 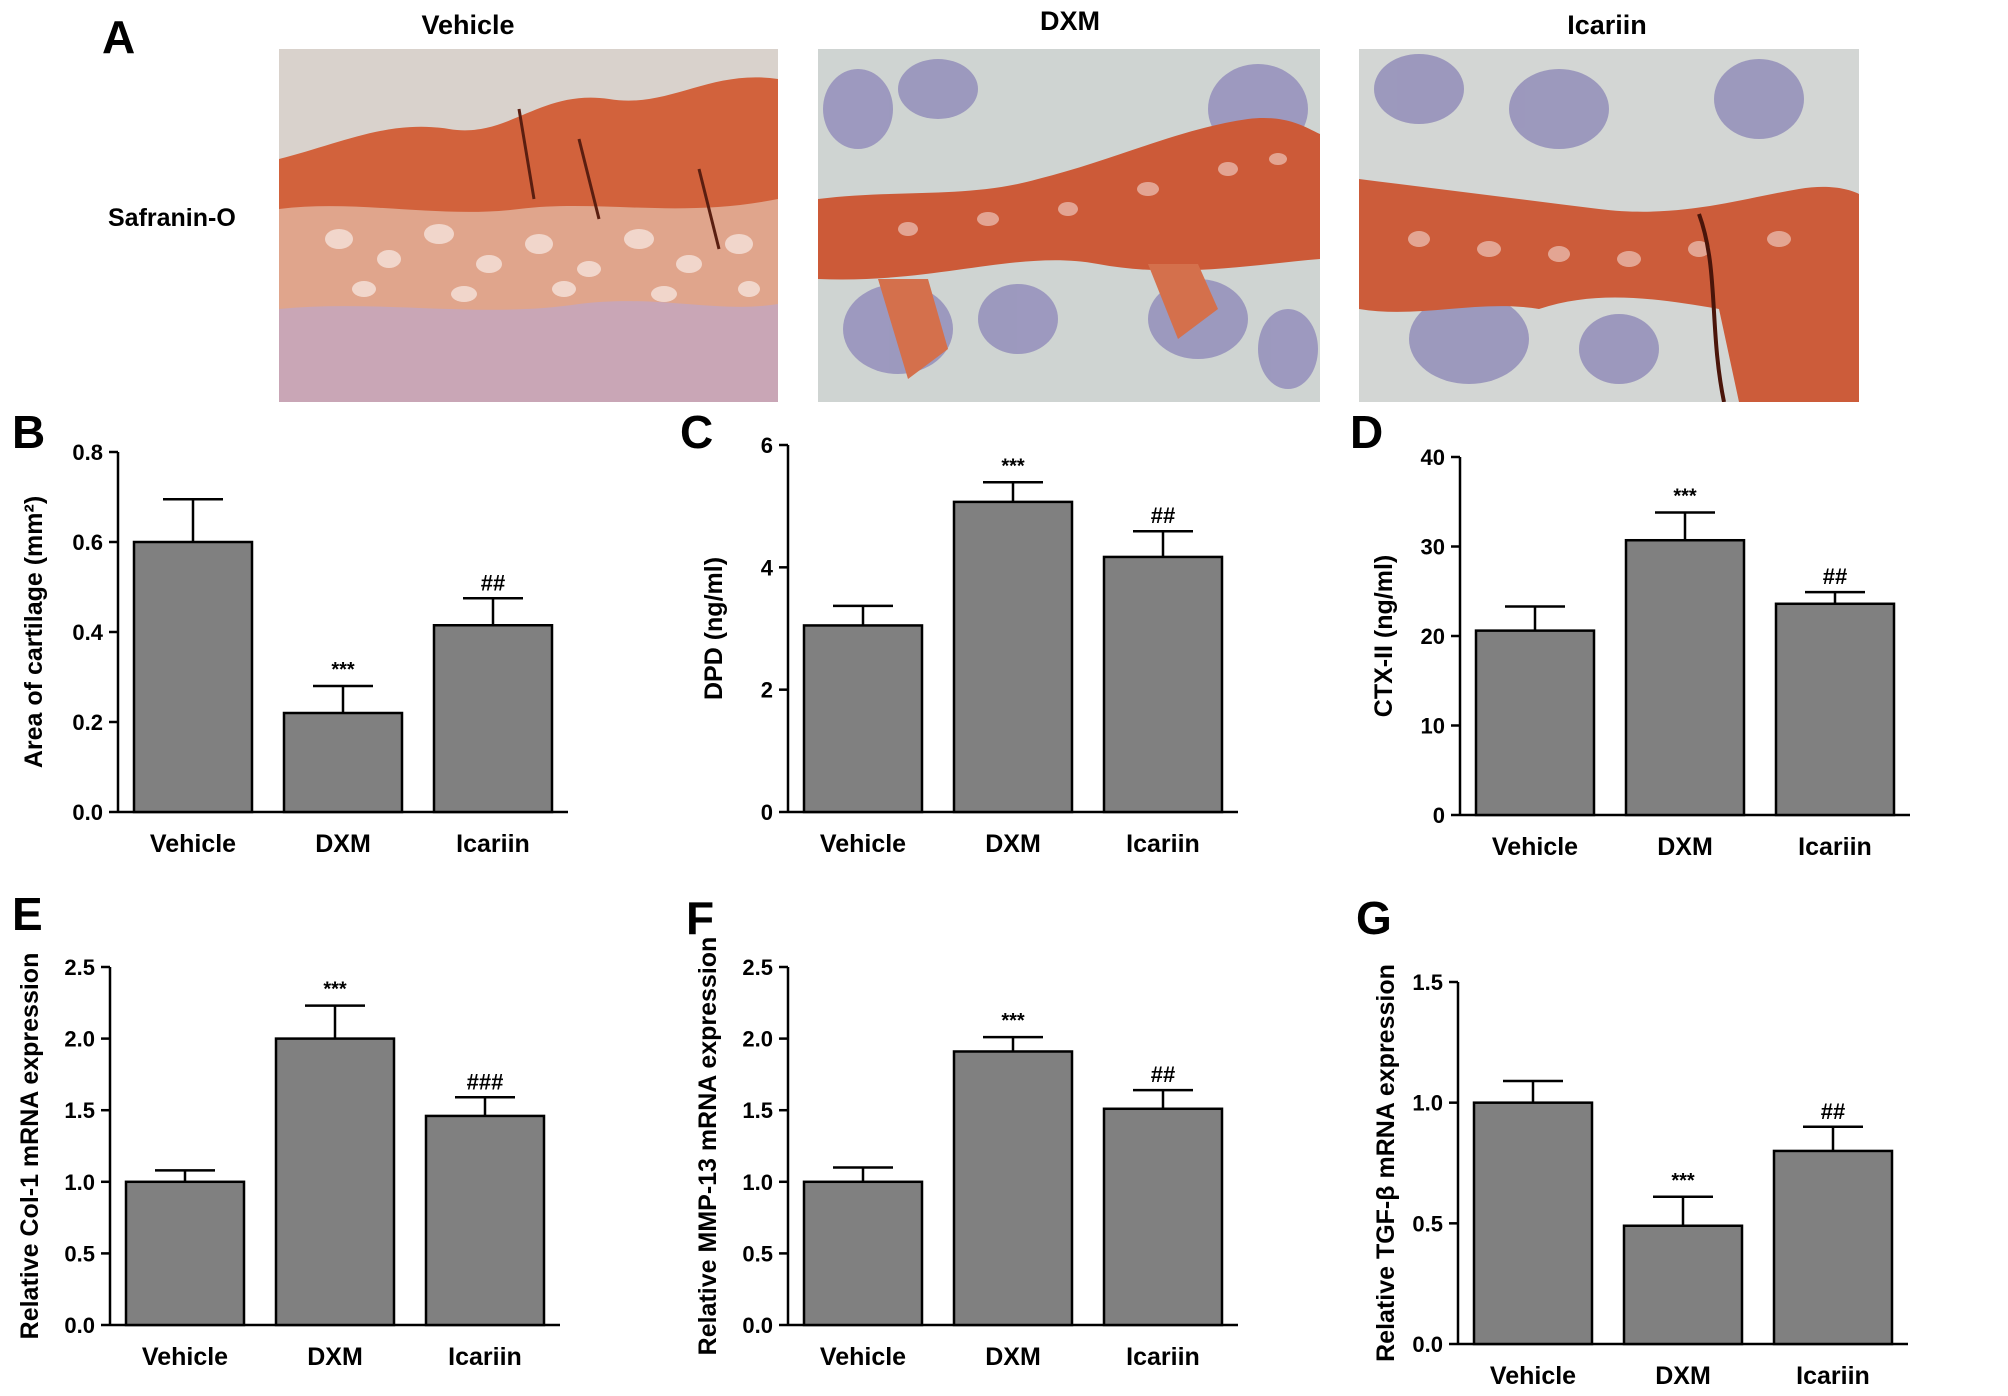 I want to click on histology-image-dxm, so click(x=1069, y=225).